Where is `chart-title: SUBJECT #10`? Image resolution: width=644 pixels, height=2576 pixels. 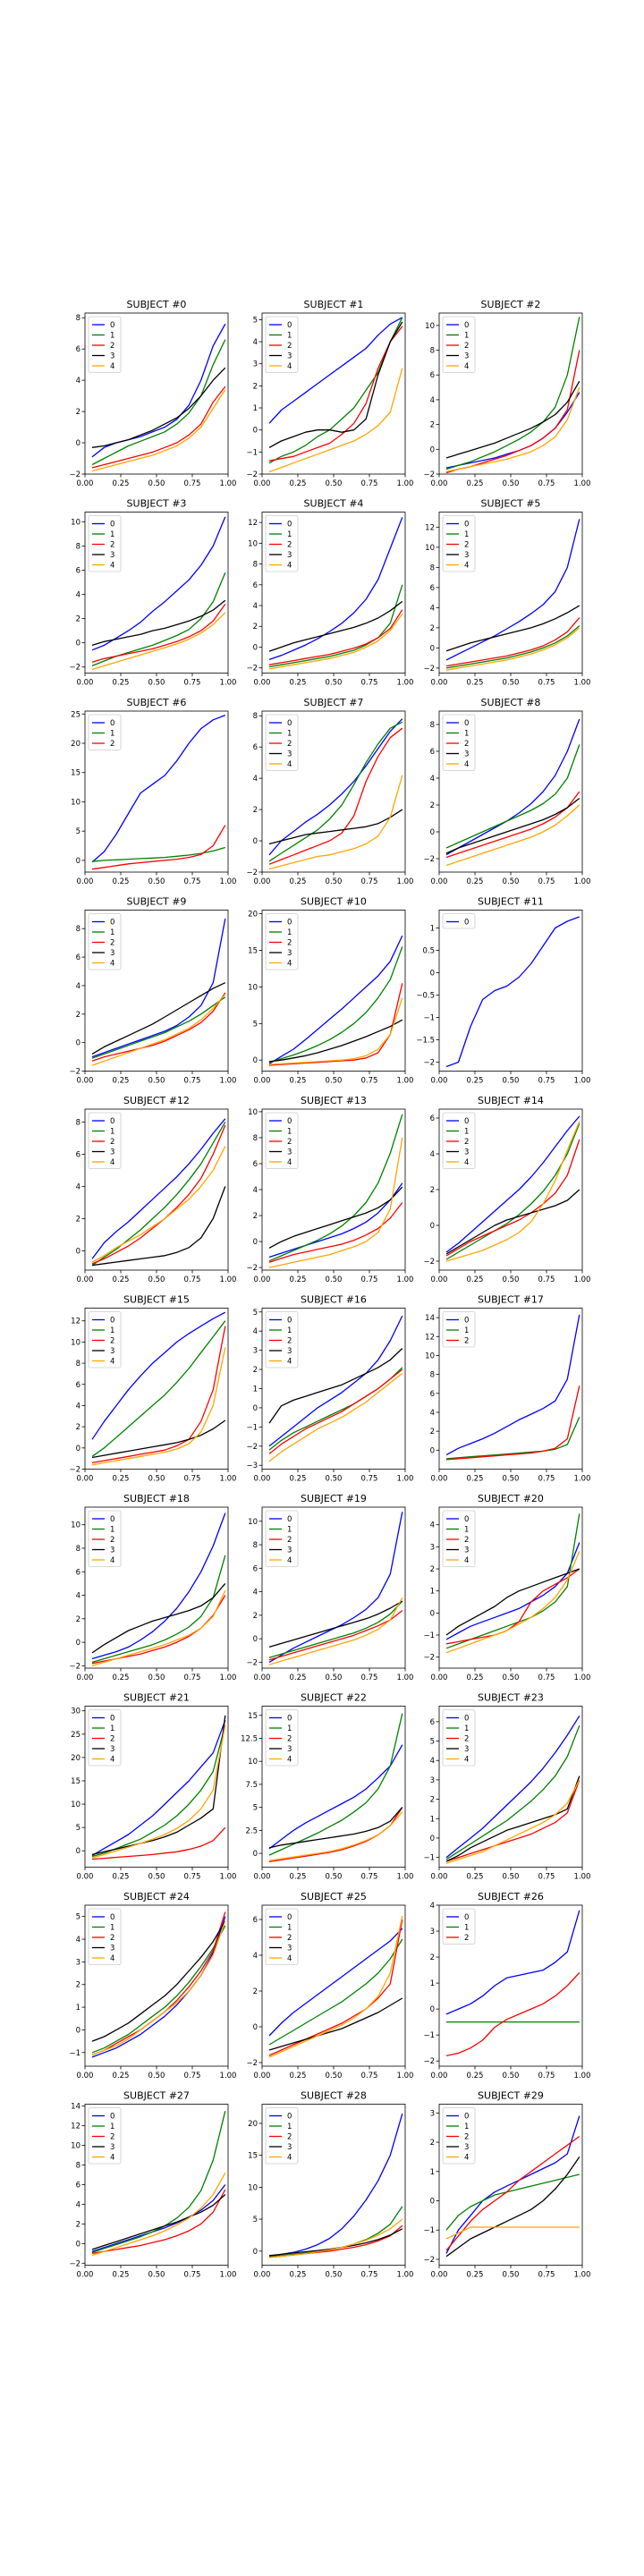
chart-title: SUBJECT #10 is located at coordinates (334, 902).